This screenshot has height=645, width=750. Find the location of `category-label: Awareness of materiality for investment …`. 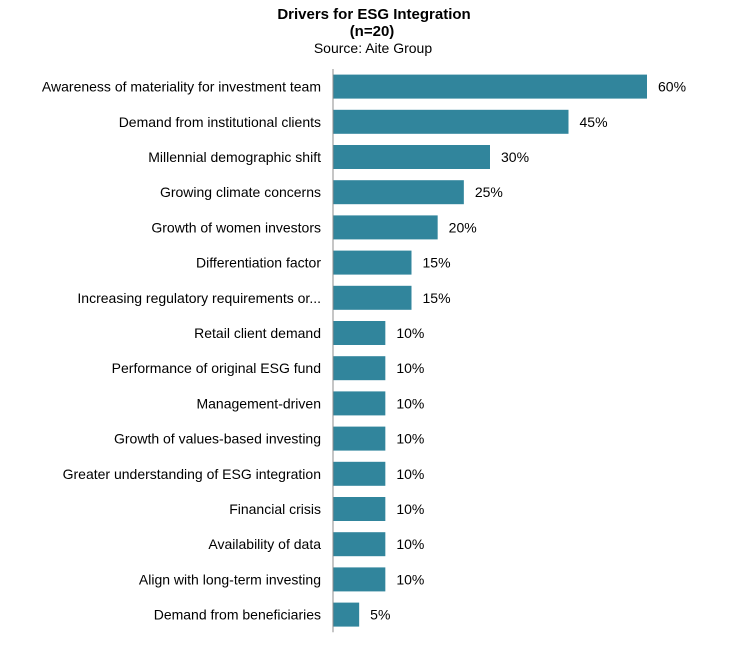

category-label: Awareness of materiality for investment … is located at coordinates (181, 87).